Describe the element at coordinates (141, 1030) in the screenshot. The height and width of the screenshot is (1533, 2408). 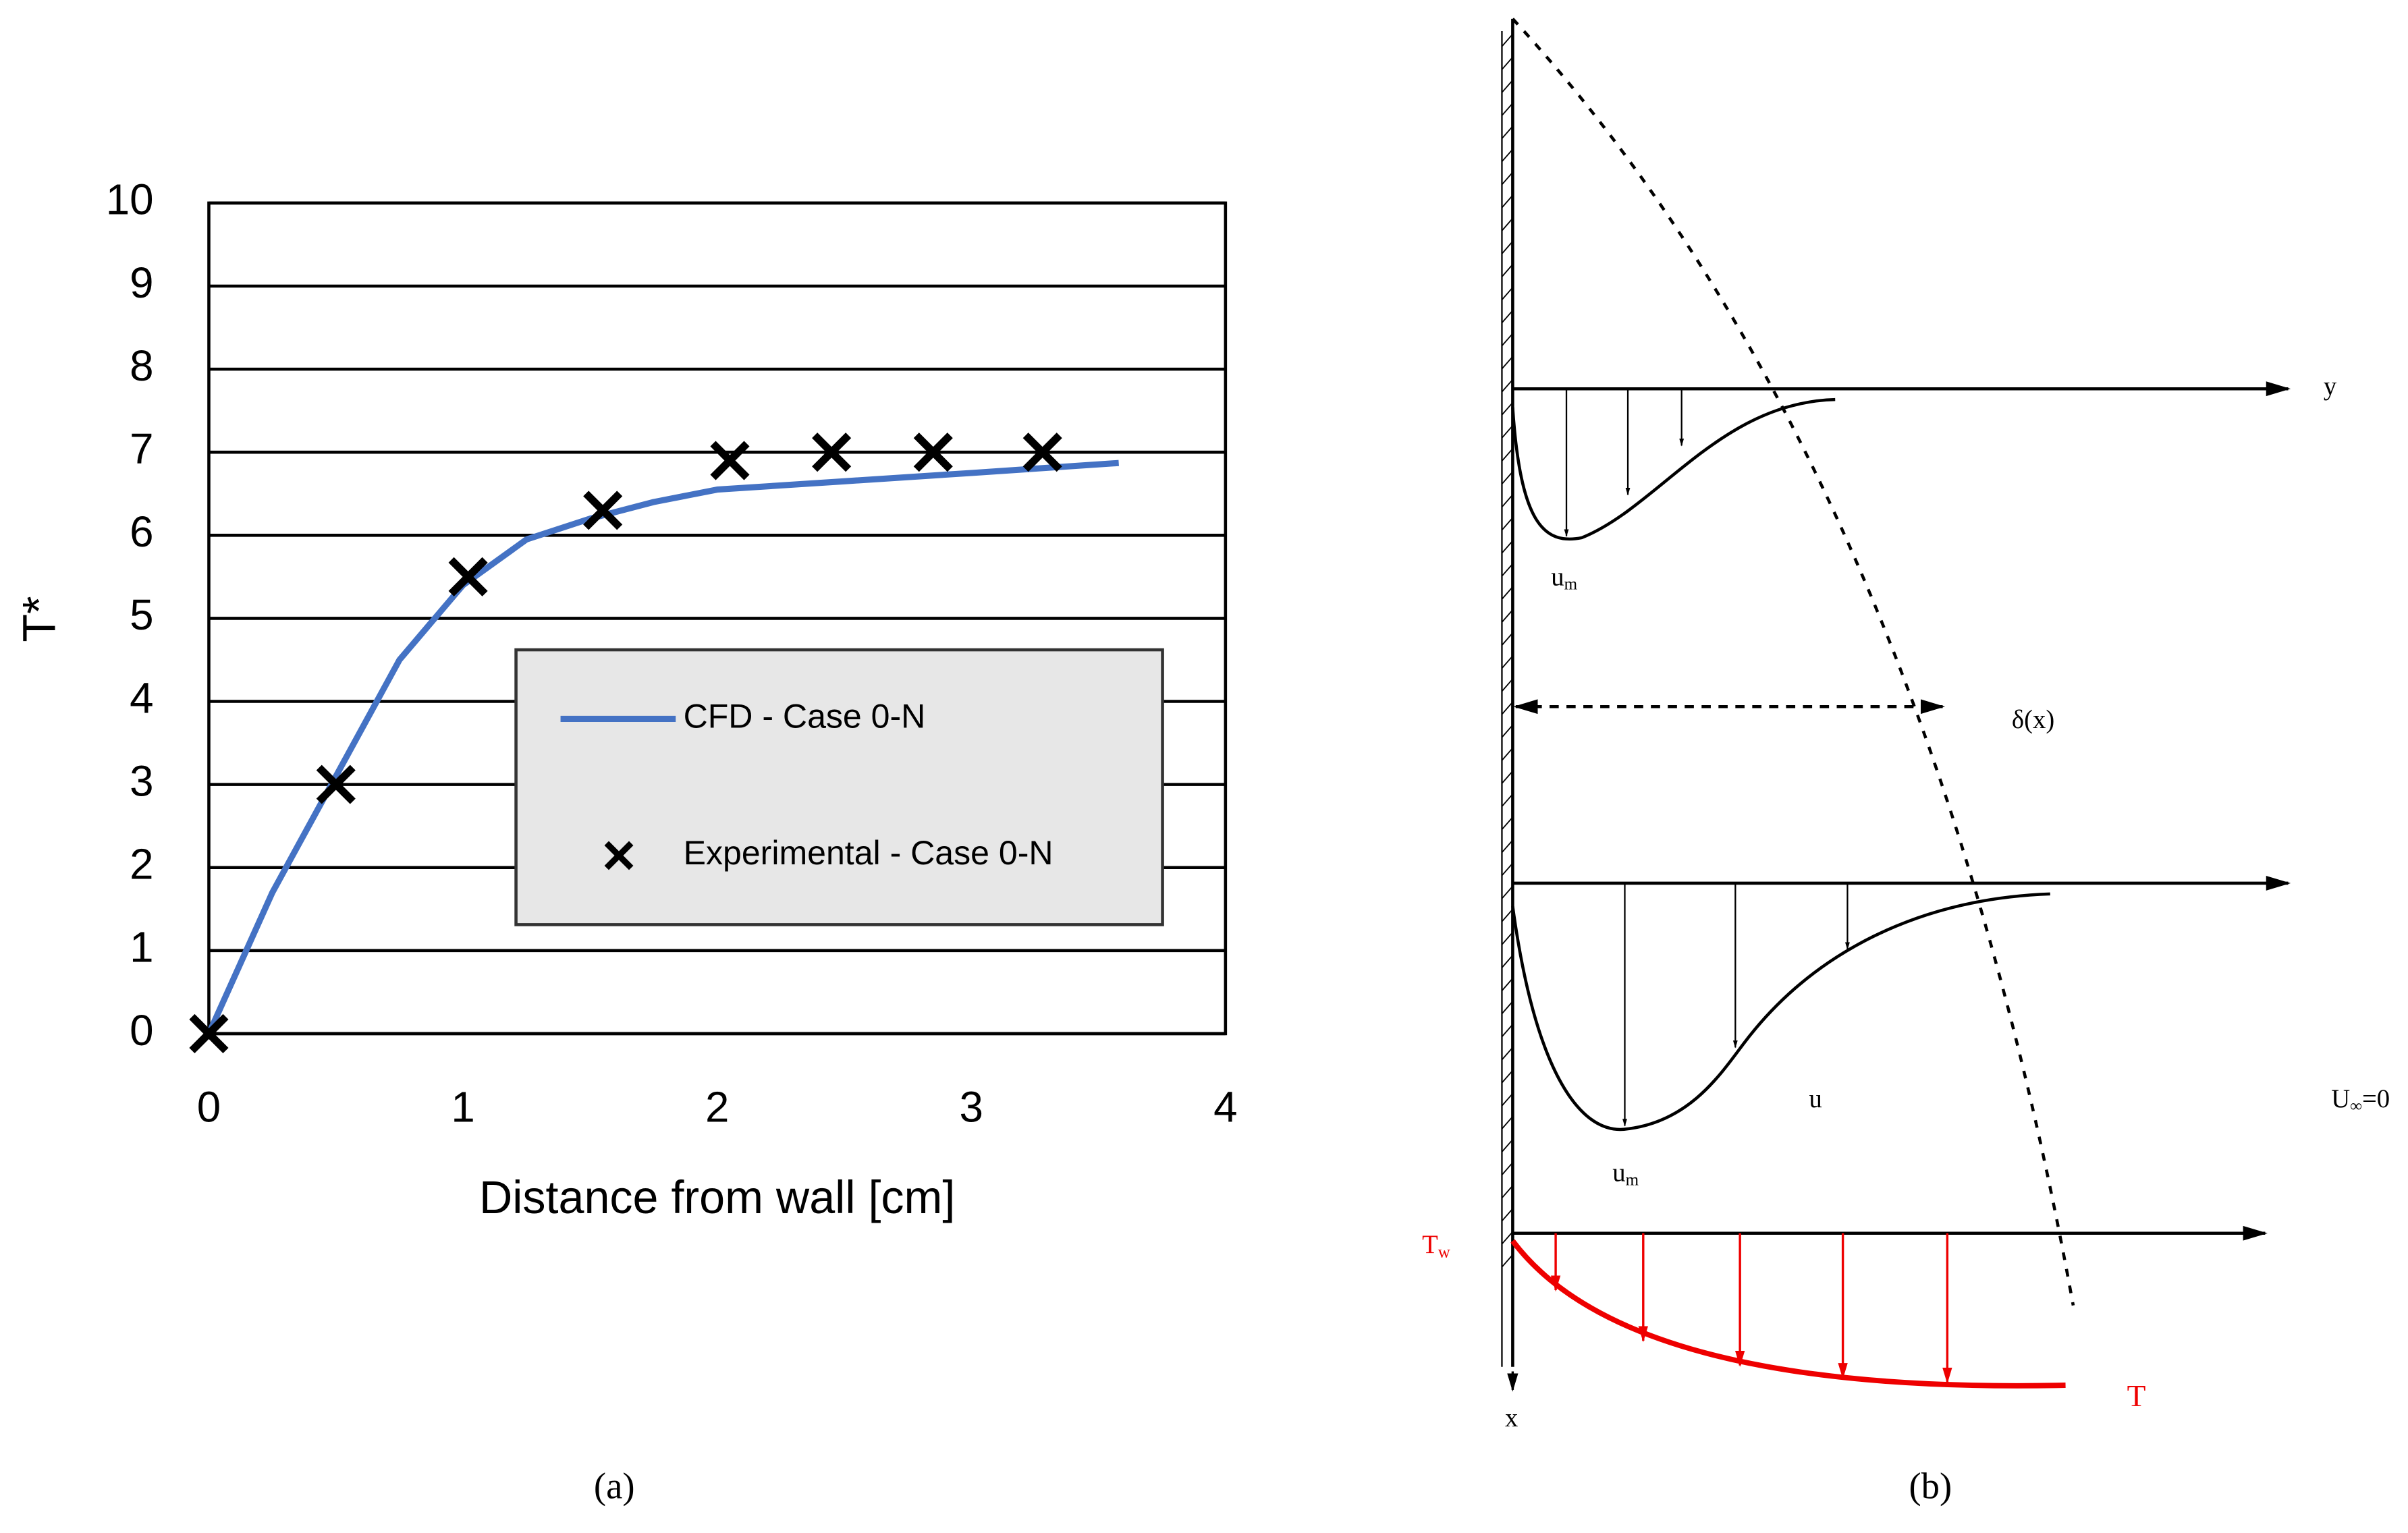
I see `y-tick-label: 0` at that location.